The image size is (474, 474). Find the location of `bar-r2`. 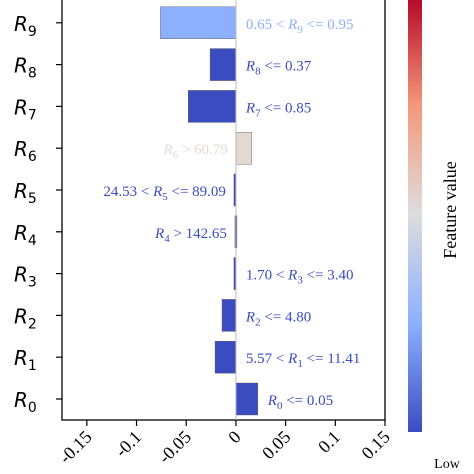

bar-r2 is located at coordinates (229, 315).